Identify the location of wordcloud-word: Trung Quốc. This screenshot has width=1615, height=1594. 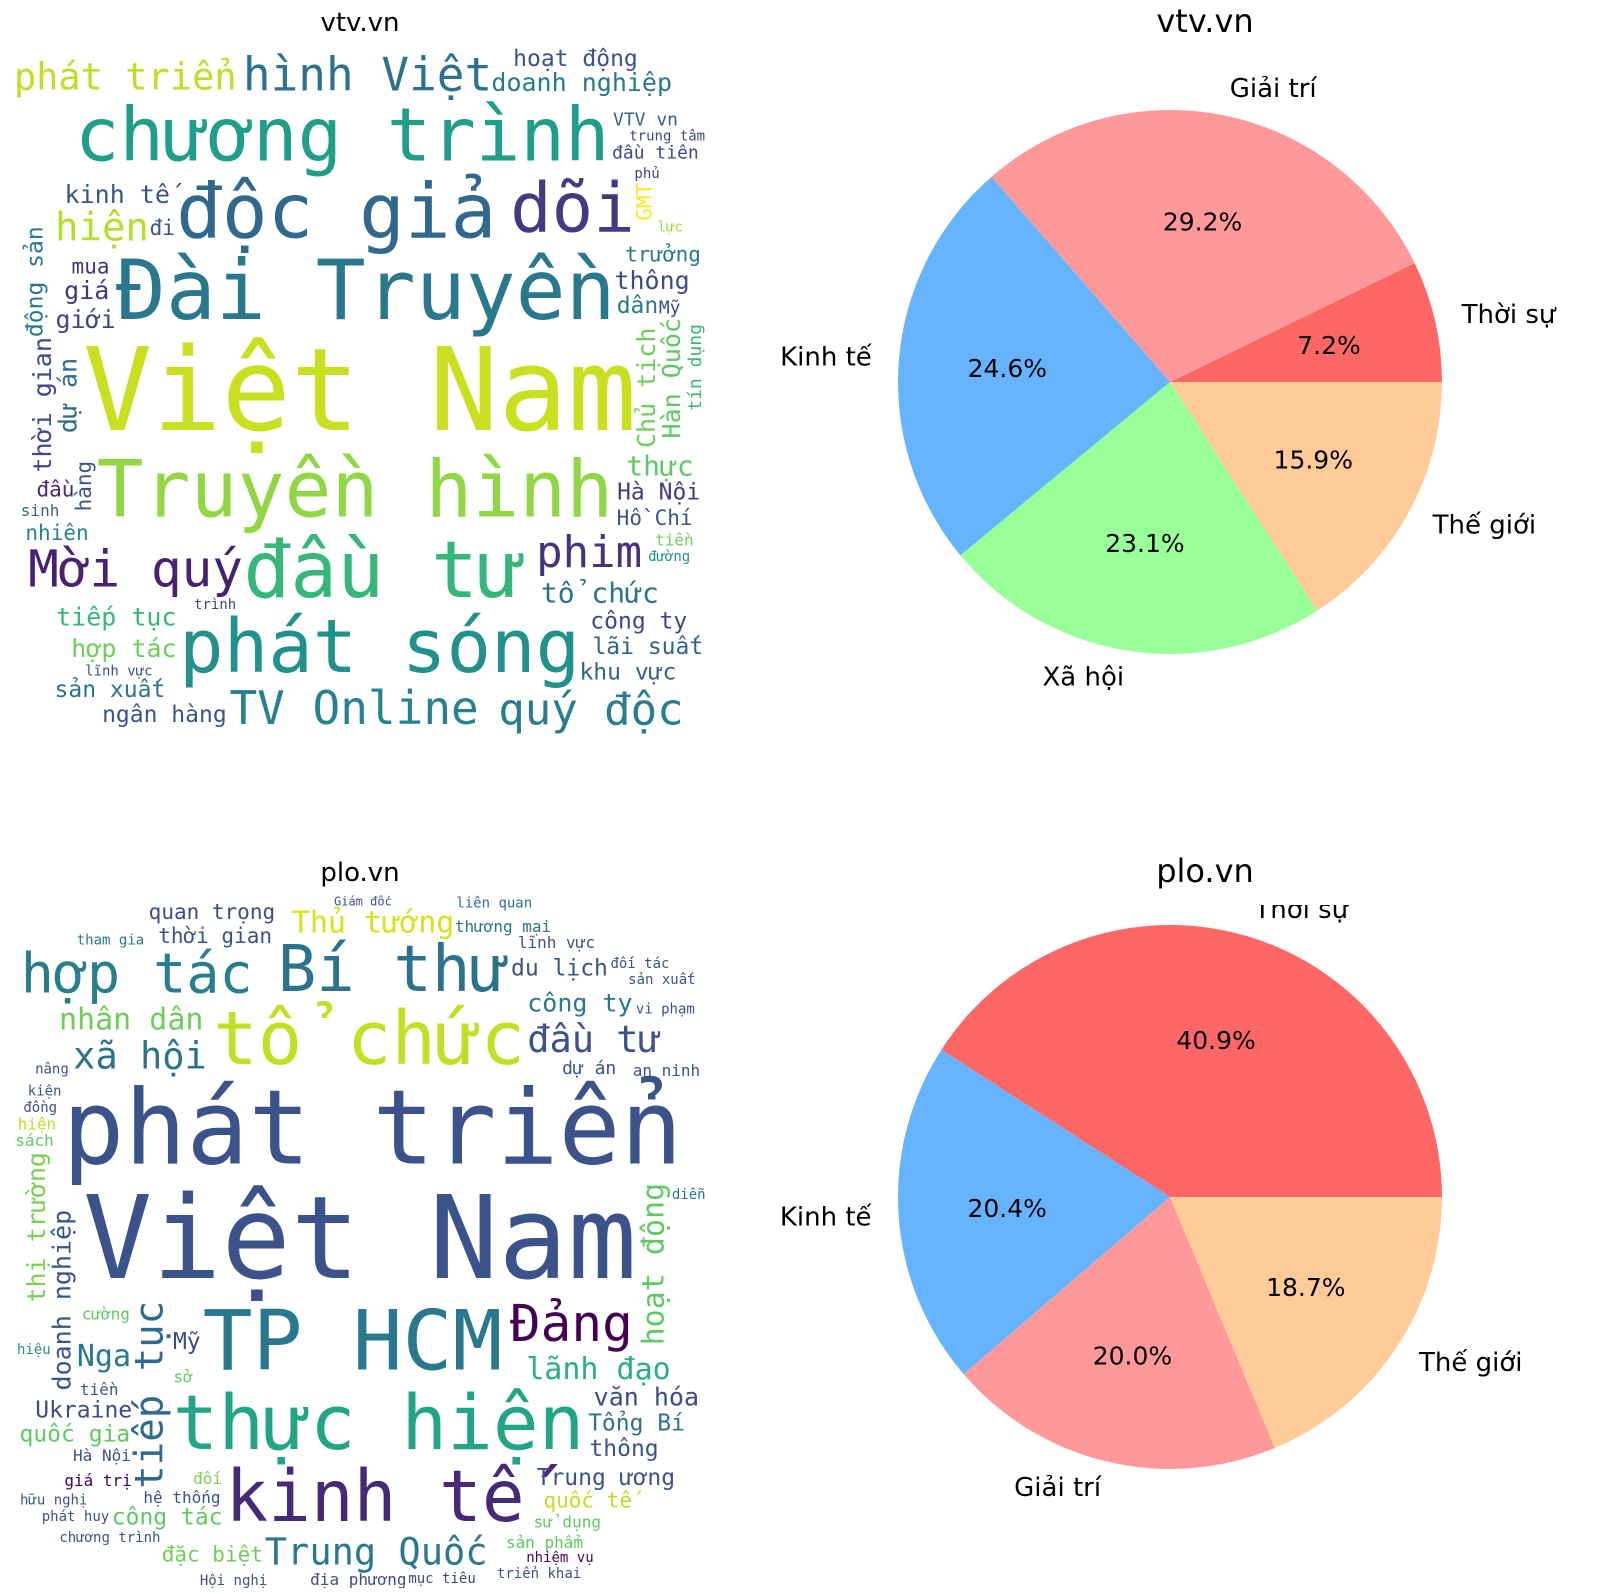
(376, 1551).